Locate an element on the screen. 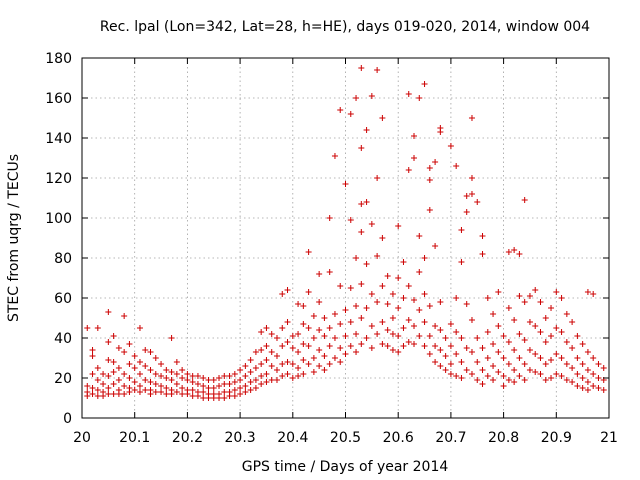 This screenshot has width=640, height=480. x-tick-label: 20.4 is located at coordinates (292, 438).